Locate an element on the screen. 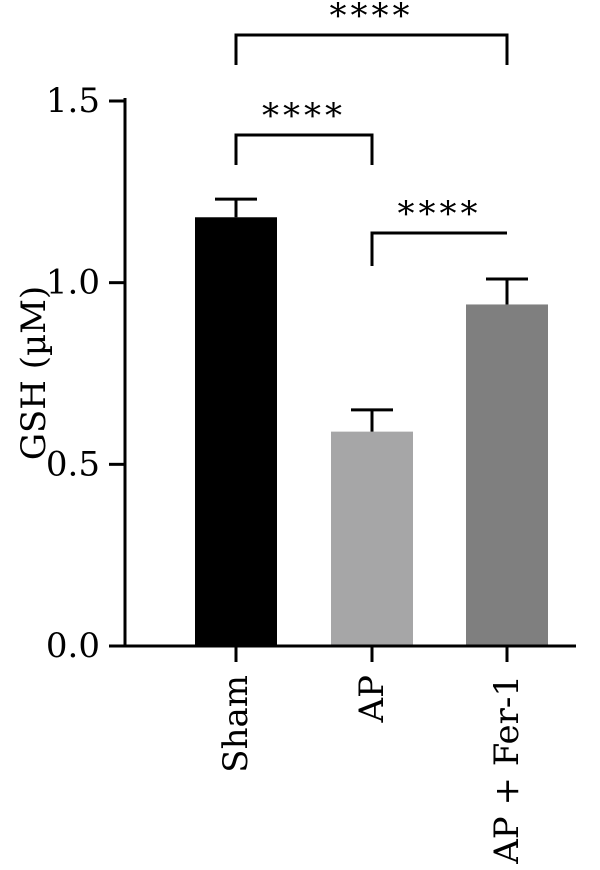 This screenshot has height=870, width=600. x-tick-label: AP is located at coordinates (372, 699).